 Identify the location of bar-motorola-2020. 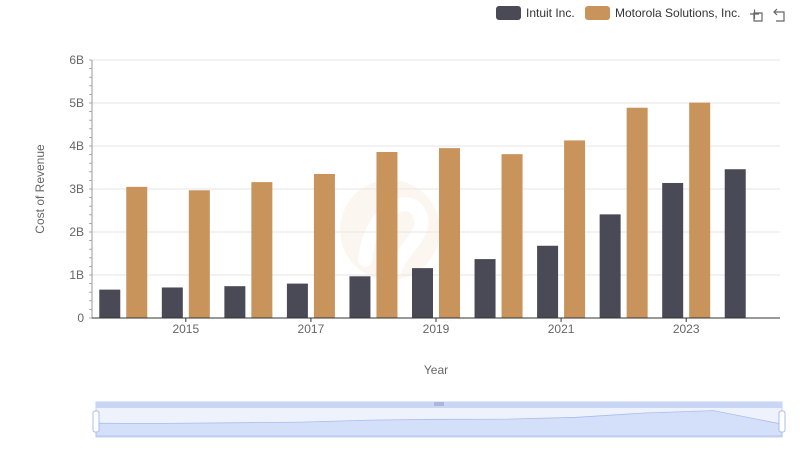
(512, 236).